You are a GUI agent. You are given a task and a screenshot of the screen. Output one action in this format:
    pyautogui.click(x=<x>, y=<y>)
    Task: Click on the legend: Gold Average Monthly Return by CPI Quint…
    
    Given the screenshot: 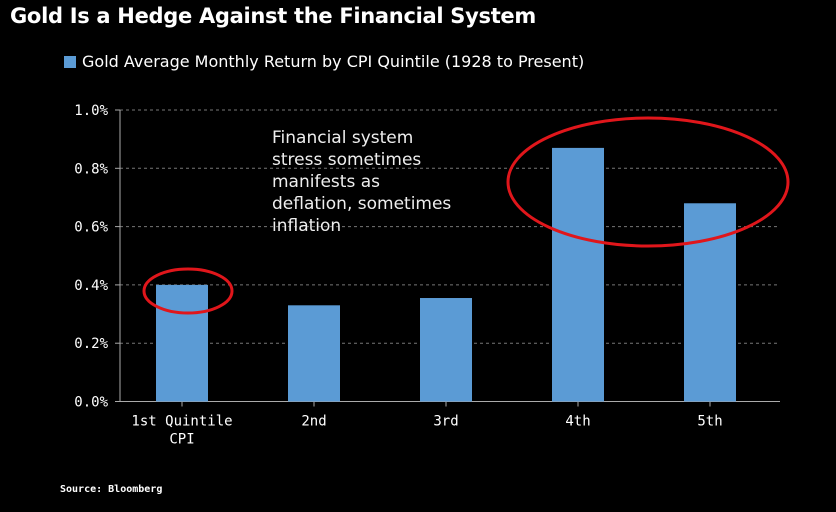 What is the action you would take?
    pyautogui.click(x=324, y=61)
    